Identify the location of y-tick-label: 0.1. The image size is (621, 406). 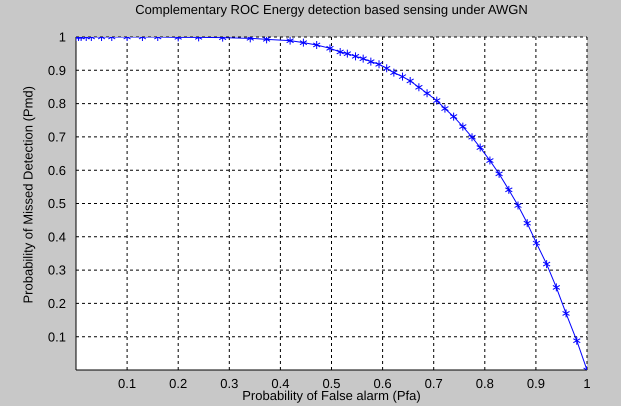
(57, 336).